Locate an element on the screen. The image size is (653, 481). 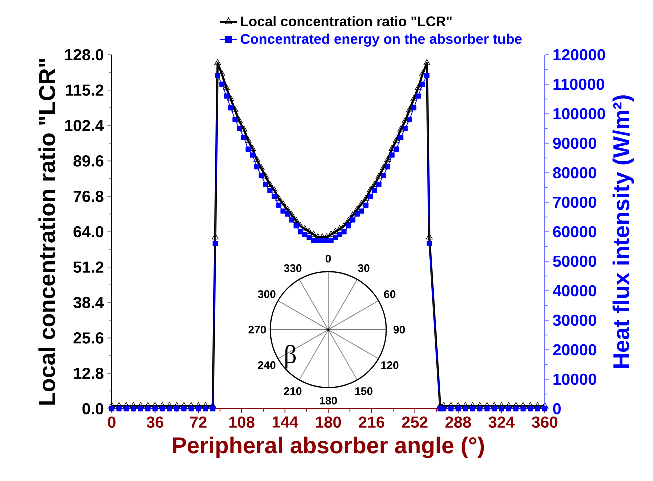
y2-tick-label: 20000 is located at coordinates (574, 350).